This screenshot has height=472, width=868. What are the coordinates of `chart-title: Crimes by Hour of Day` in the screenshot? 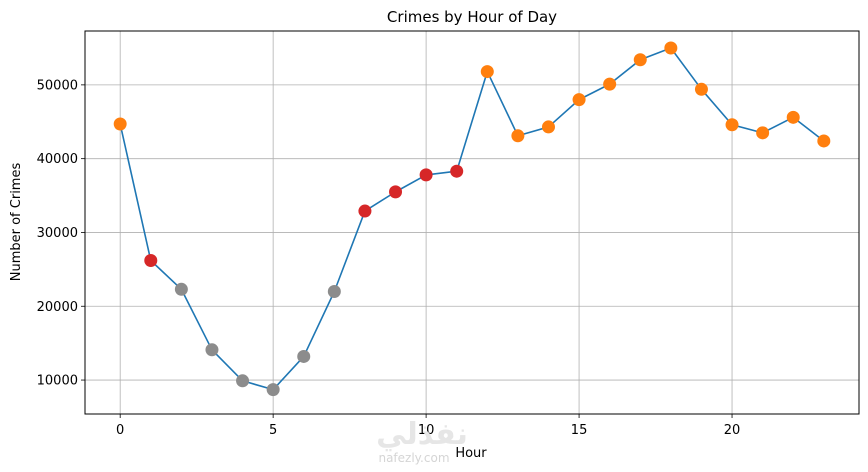 It's located at (472, 17).